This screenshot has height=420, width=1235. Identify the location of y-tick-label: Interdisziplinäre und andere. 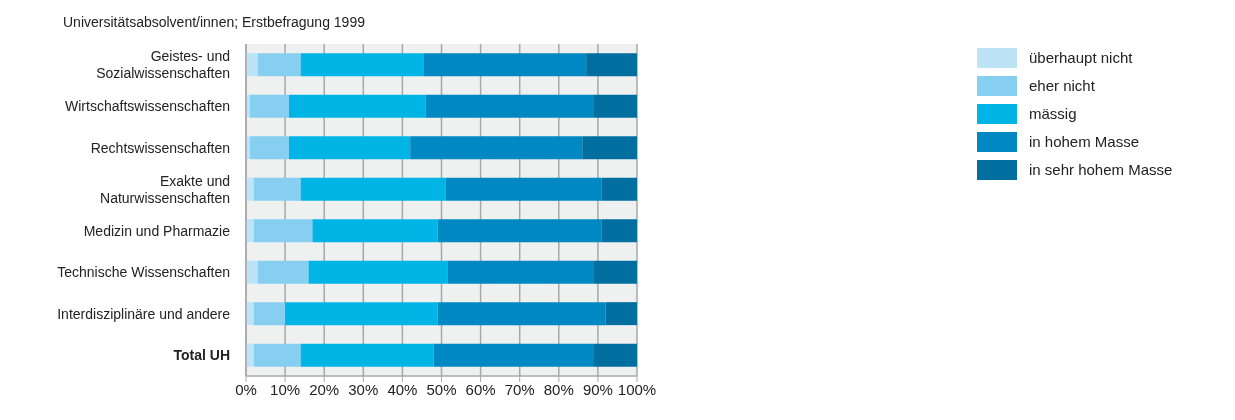
(144, 313).